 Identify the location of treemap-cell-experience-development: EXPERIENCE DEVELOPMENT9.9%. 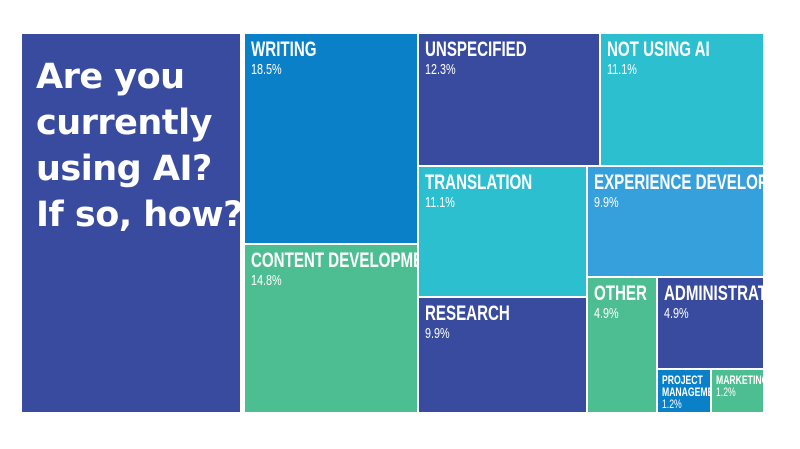
(675, 221).